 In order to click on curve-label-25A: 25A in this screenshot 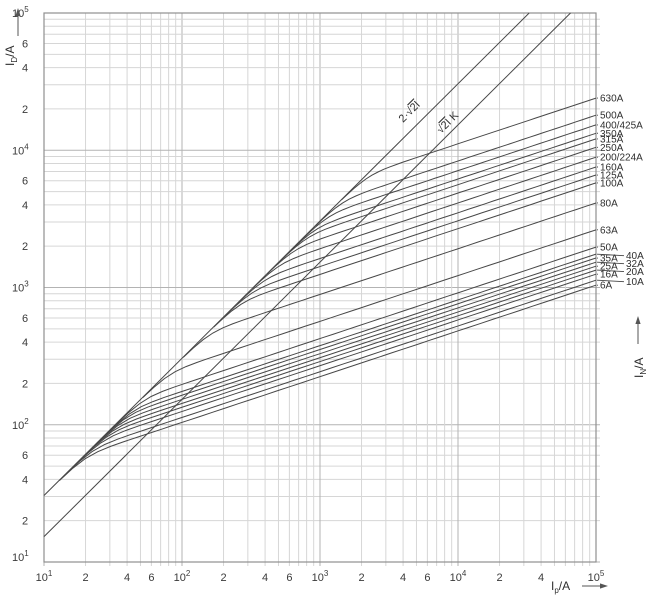, I will do `click(609, 267)`.